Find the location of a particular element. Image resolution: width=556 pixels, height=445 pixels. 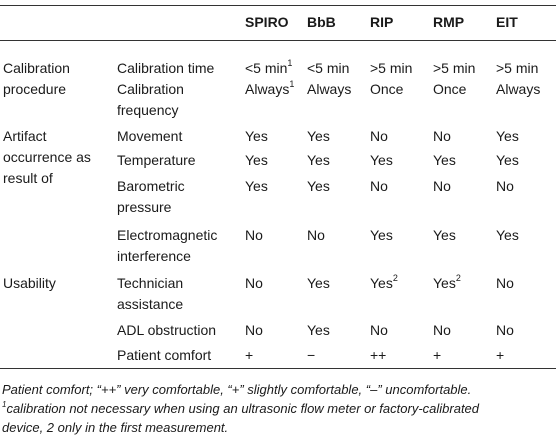

header-rmp: RMP is located at coordinates (449, 22).